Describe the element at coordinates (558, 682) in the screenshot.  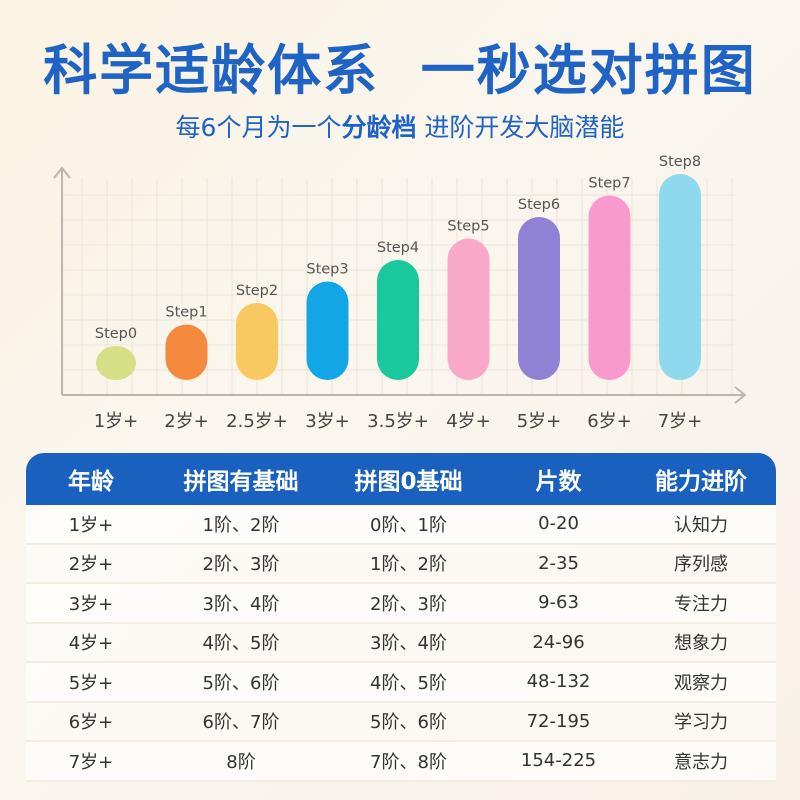
I see `cell-pieces: 48-132` at that location.